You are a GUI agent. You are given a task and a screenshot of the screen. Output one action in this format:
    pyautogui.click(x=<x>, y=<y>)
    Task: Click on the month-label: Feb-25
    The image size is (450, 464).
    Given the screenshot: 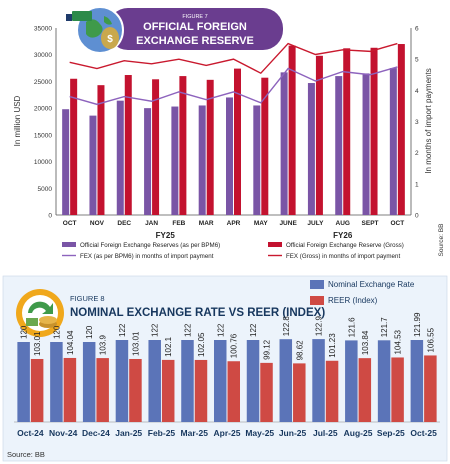 What is the action you would take?
    pyautogui.click(x=162, y=433)
    